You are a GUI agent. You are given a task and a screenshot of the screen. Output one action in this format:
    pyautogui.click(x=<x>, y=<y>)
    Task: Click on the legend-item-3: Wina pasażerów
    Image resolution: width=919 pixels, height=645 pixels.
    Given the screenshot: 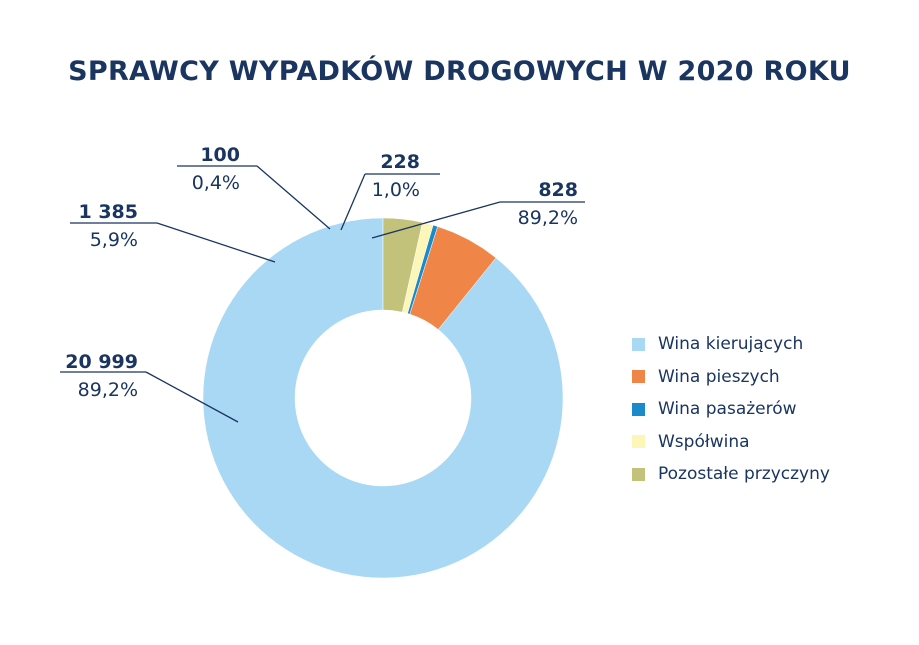 What is the action you would take?
    pyautogui.click(x=731, y=409)
    